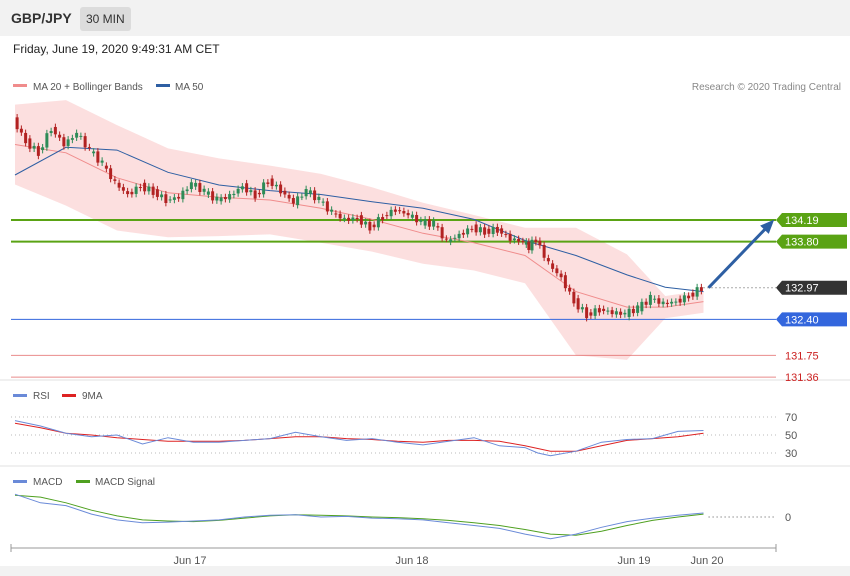  Describe the element at coordinates (58, 396) in the screenshot. I see `rsi-legend: RSI 9MA` at that location.